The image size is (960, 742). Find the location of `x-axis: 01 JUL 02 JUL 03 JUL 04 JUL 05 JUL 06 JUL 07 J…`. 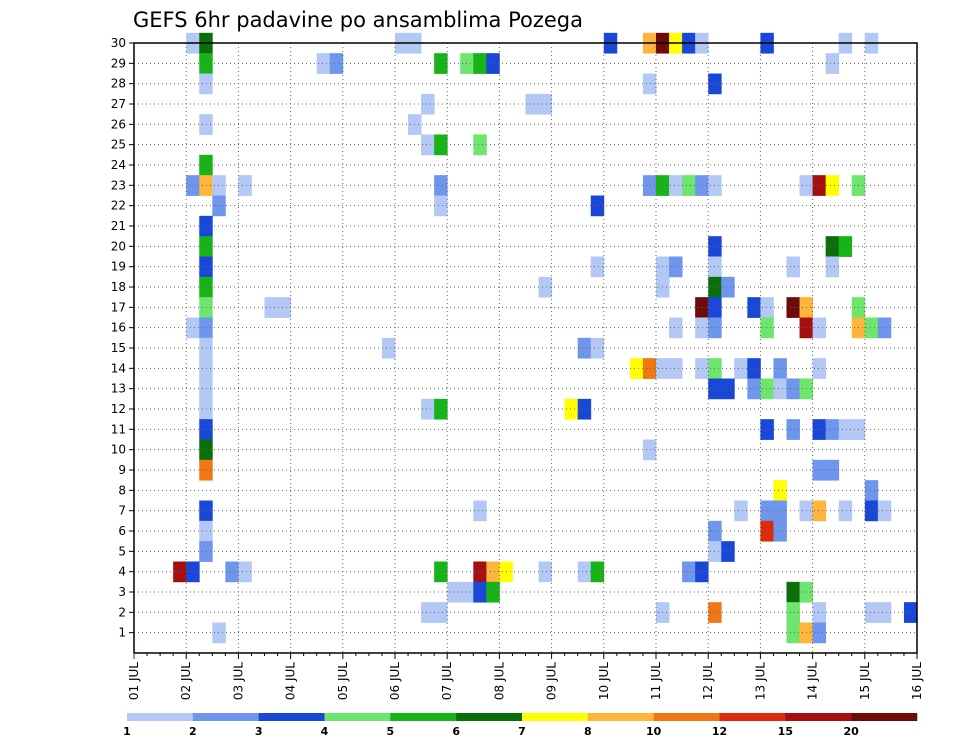

x-axis: 01 JUL 02 JUL 03 JUL 04 JUL 05 JUL 06 JUL 07 J… is located at coordinates (525, 676).